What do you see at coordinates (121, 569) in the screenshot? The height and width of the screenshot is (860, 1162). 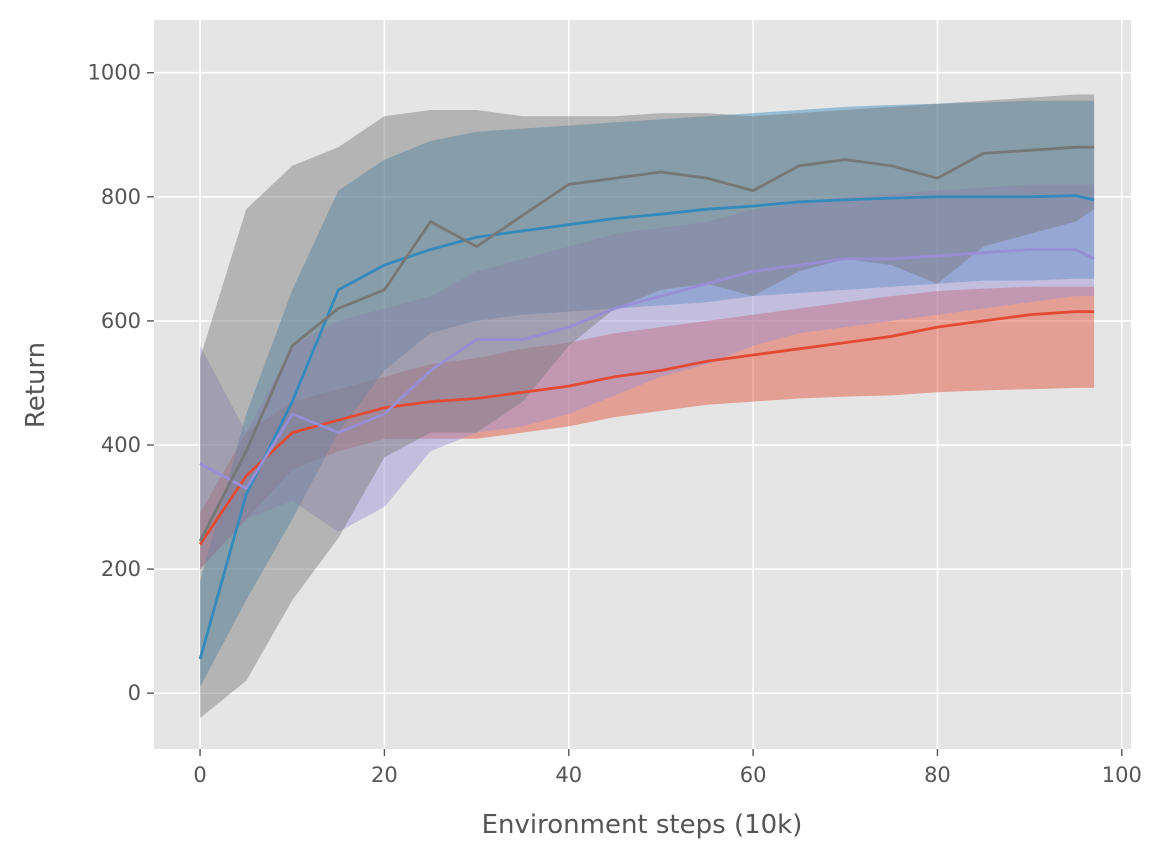 I see `y-tick-label: 200` at bounding box center [121, 569].